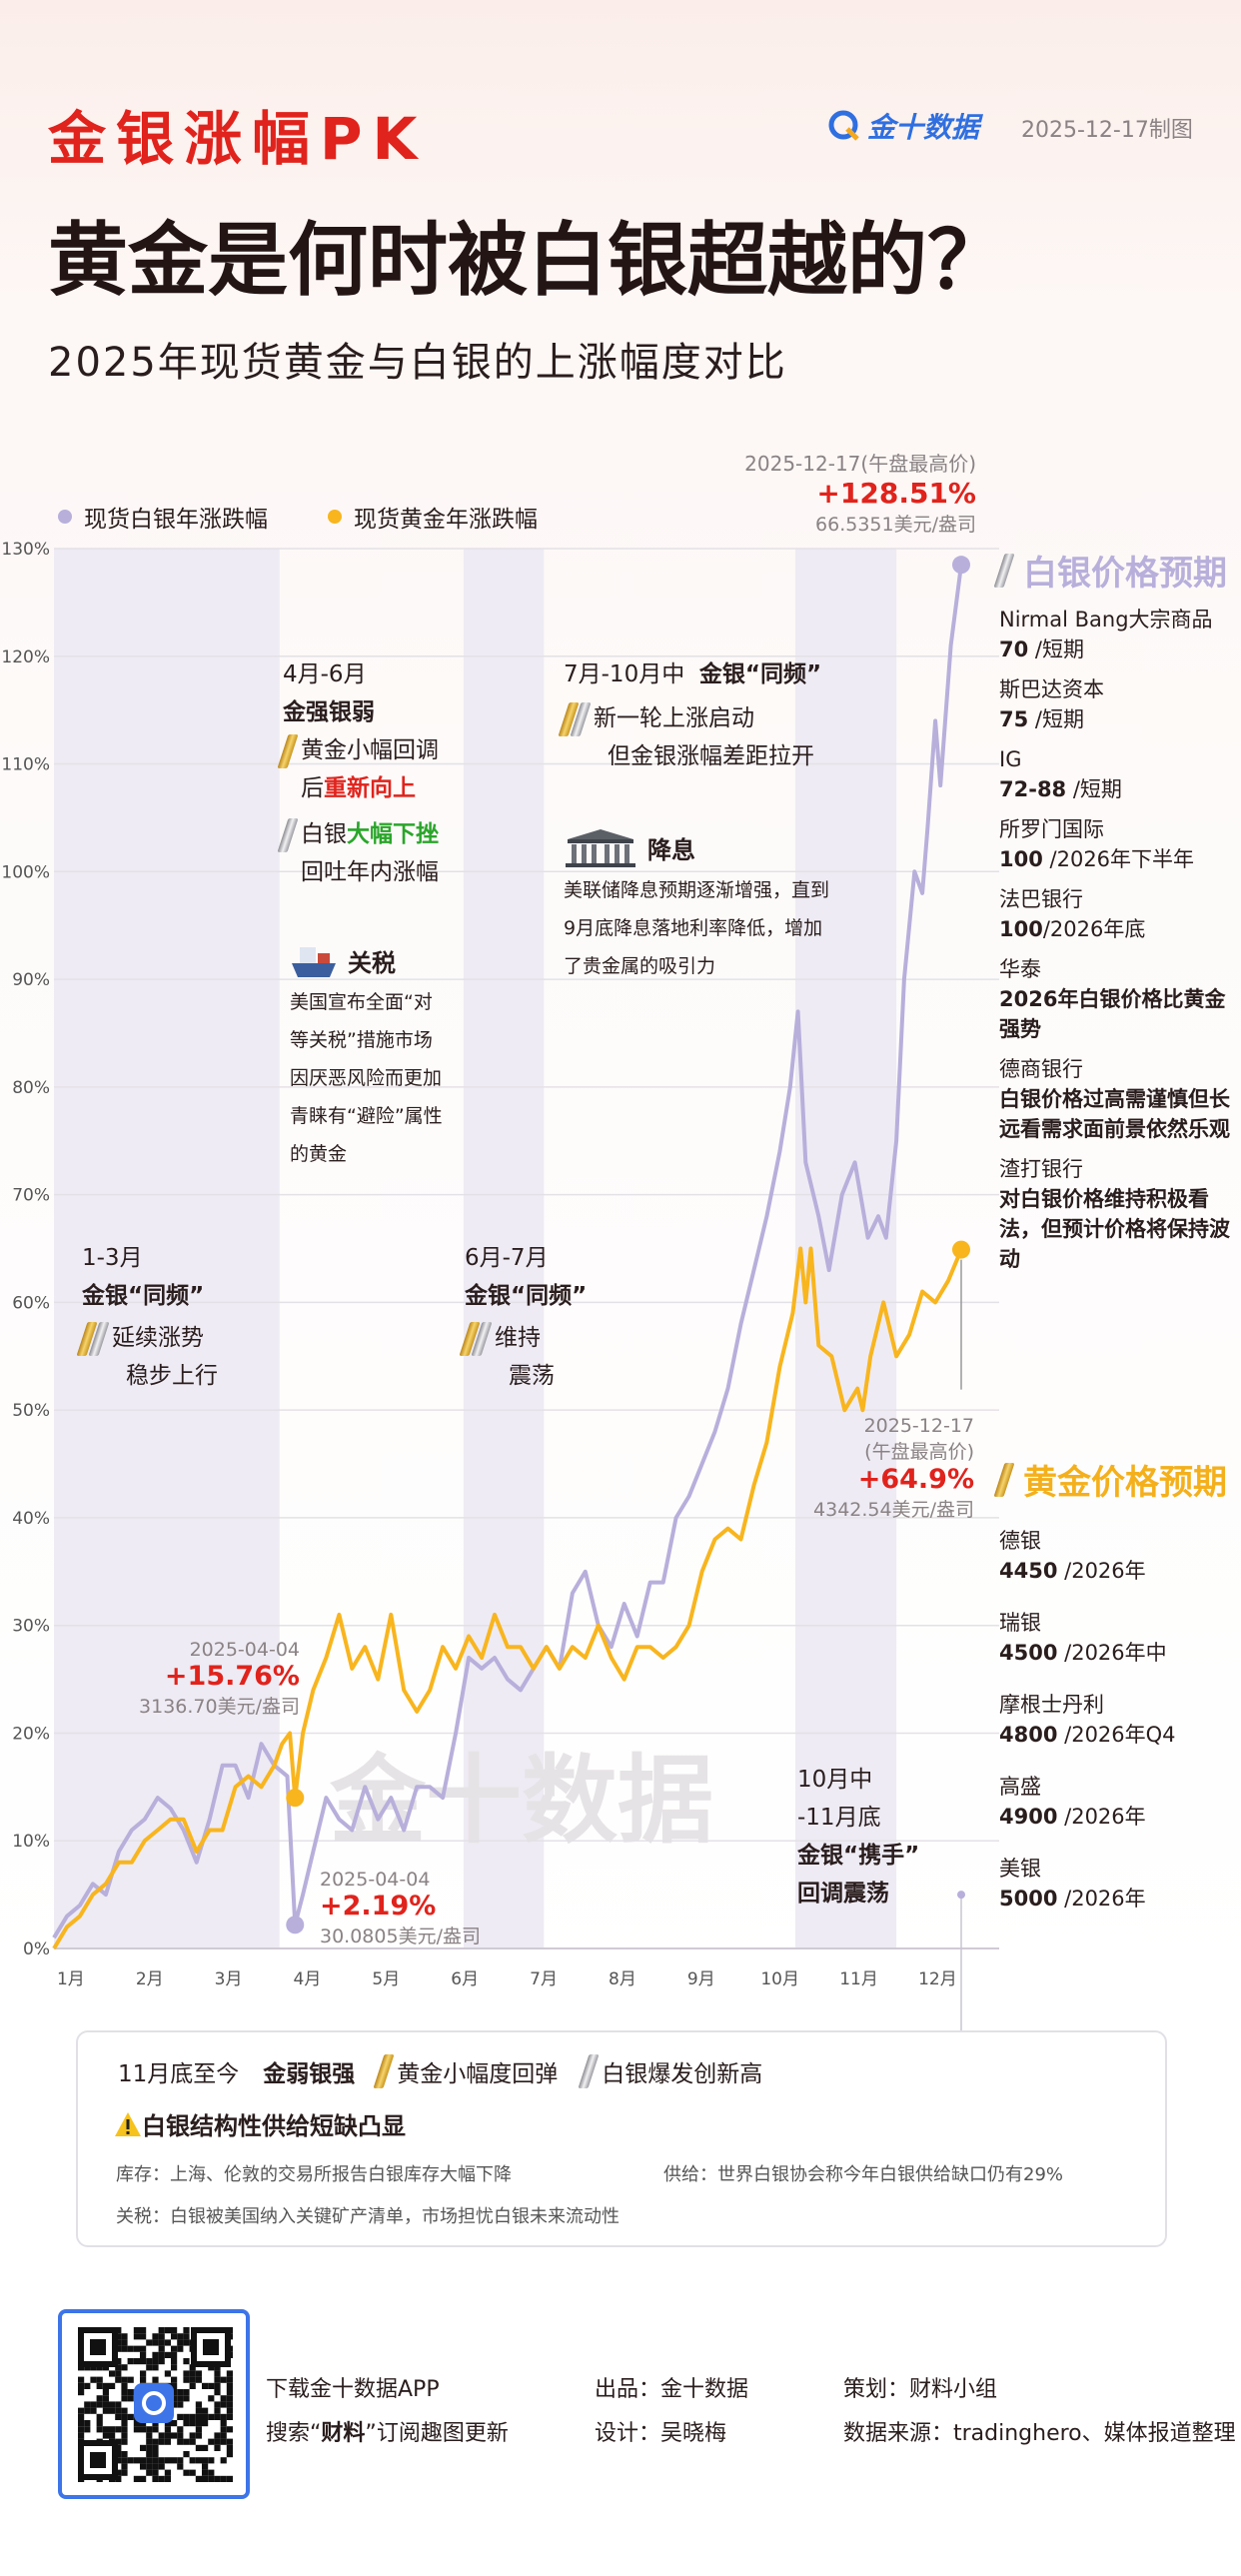  I want to click on x-tick-label: 7月, so click(544, 1979).